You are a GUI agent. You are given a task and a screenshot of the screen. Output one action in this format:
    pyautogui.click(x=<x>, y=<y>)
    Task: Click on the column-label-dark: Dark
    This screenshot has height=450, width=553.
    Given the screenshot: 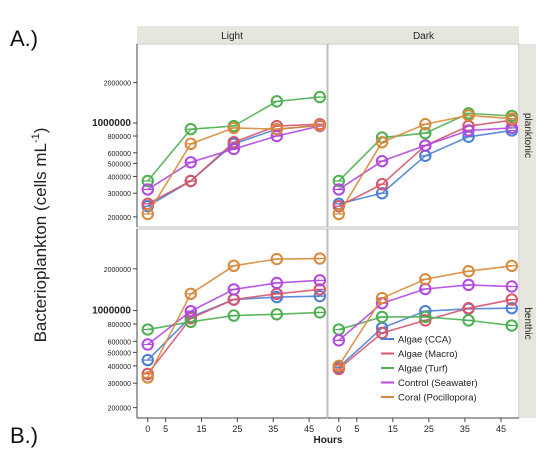 What is the action you would take?
    pyautogui.click(x=424, y=36)
    